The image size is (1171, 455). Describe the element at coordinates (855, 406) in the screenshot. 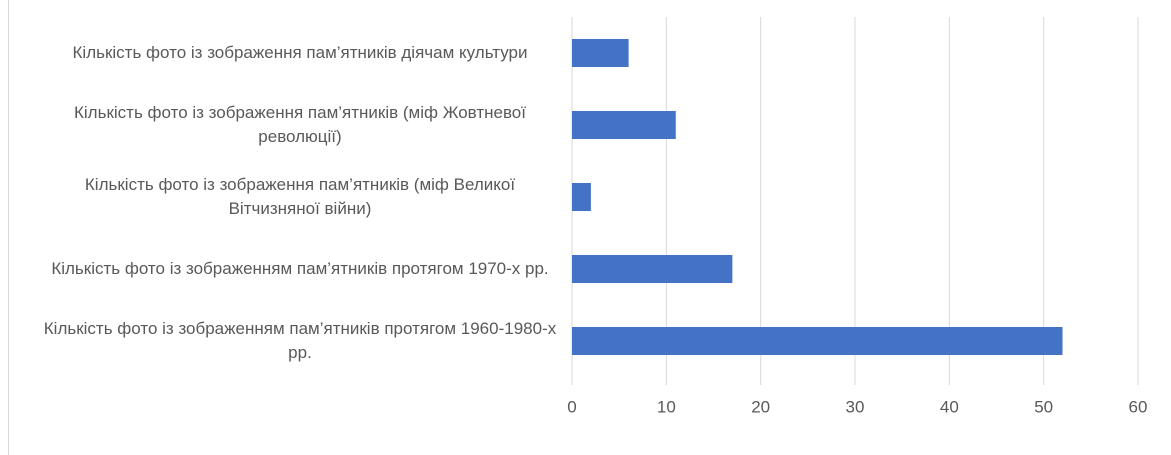

I see `x-tick-label: 30` at that location.